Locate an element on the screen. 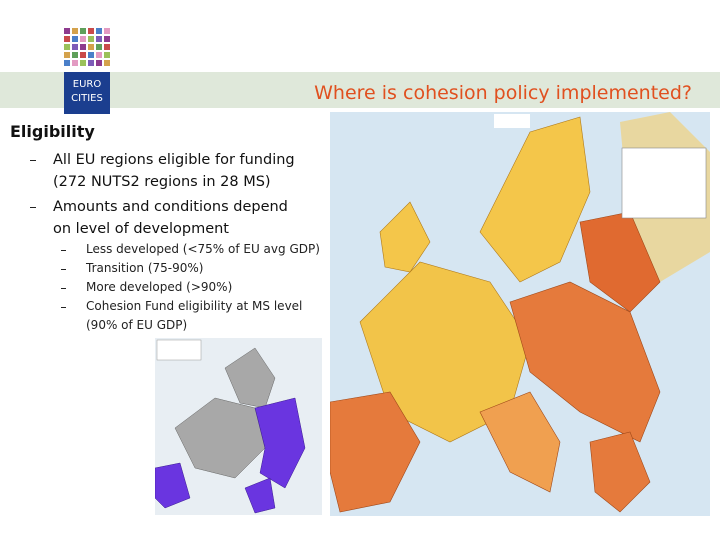 The height and width of the screenshot is (540, 720). bullet-text: Amounts and conditions depend is located at coordinates (170, 207).